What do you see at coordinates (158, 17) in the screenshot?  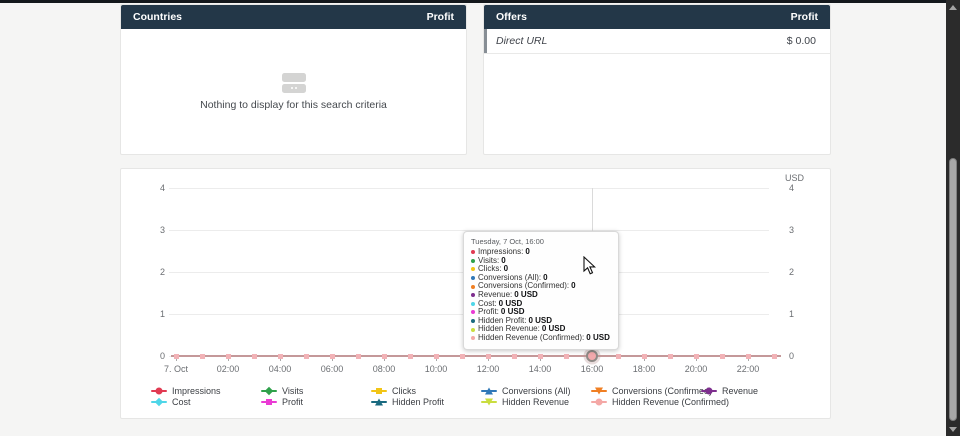 I see `countries-panel-title: Countries` at bounding box center [158, 17].